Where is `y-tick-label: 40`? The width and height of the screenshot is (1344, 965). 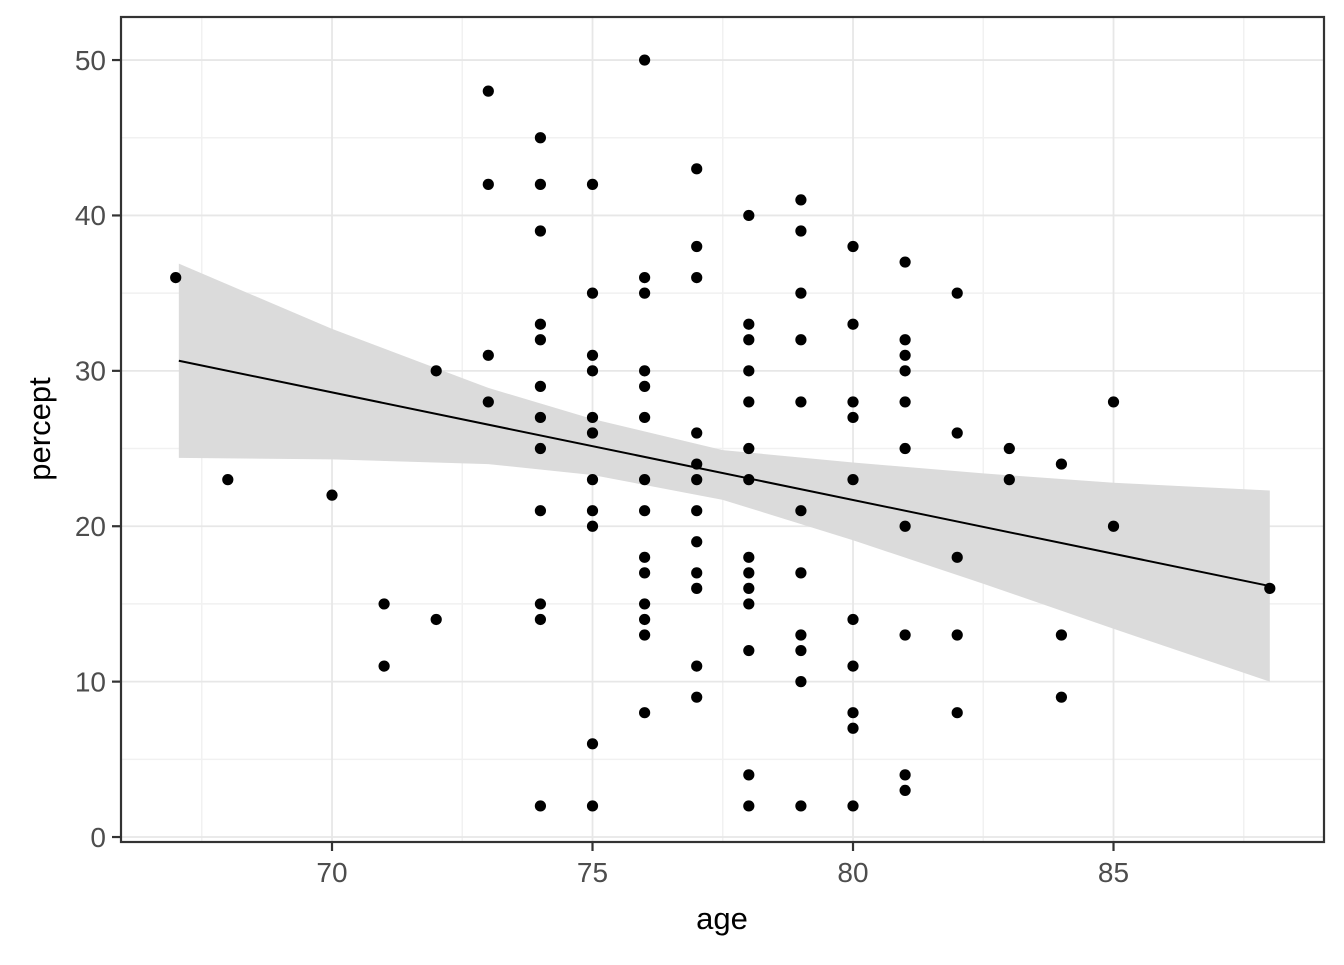 y-tick-label: 40 is located at coordinates (90, 215).